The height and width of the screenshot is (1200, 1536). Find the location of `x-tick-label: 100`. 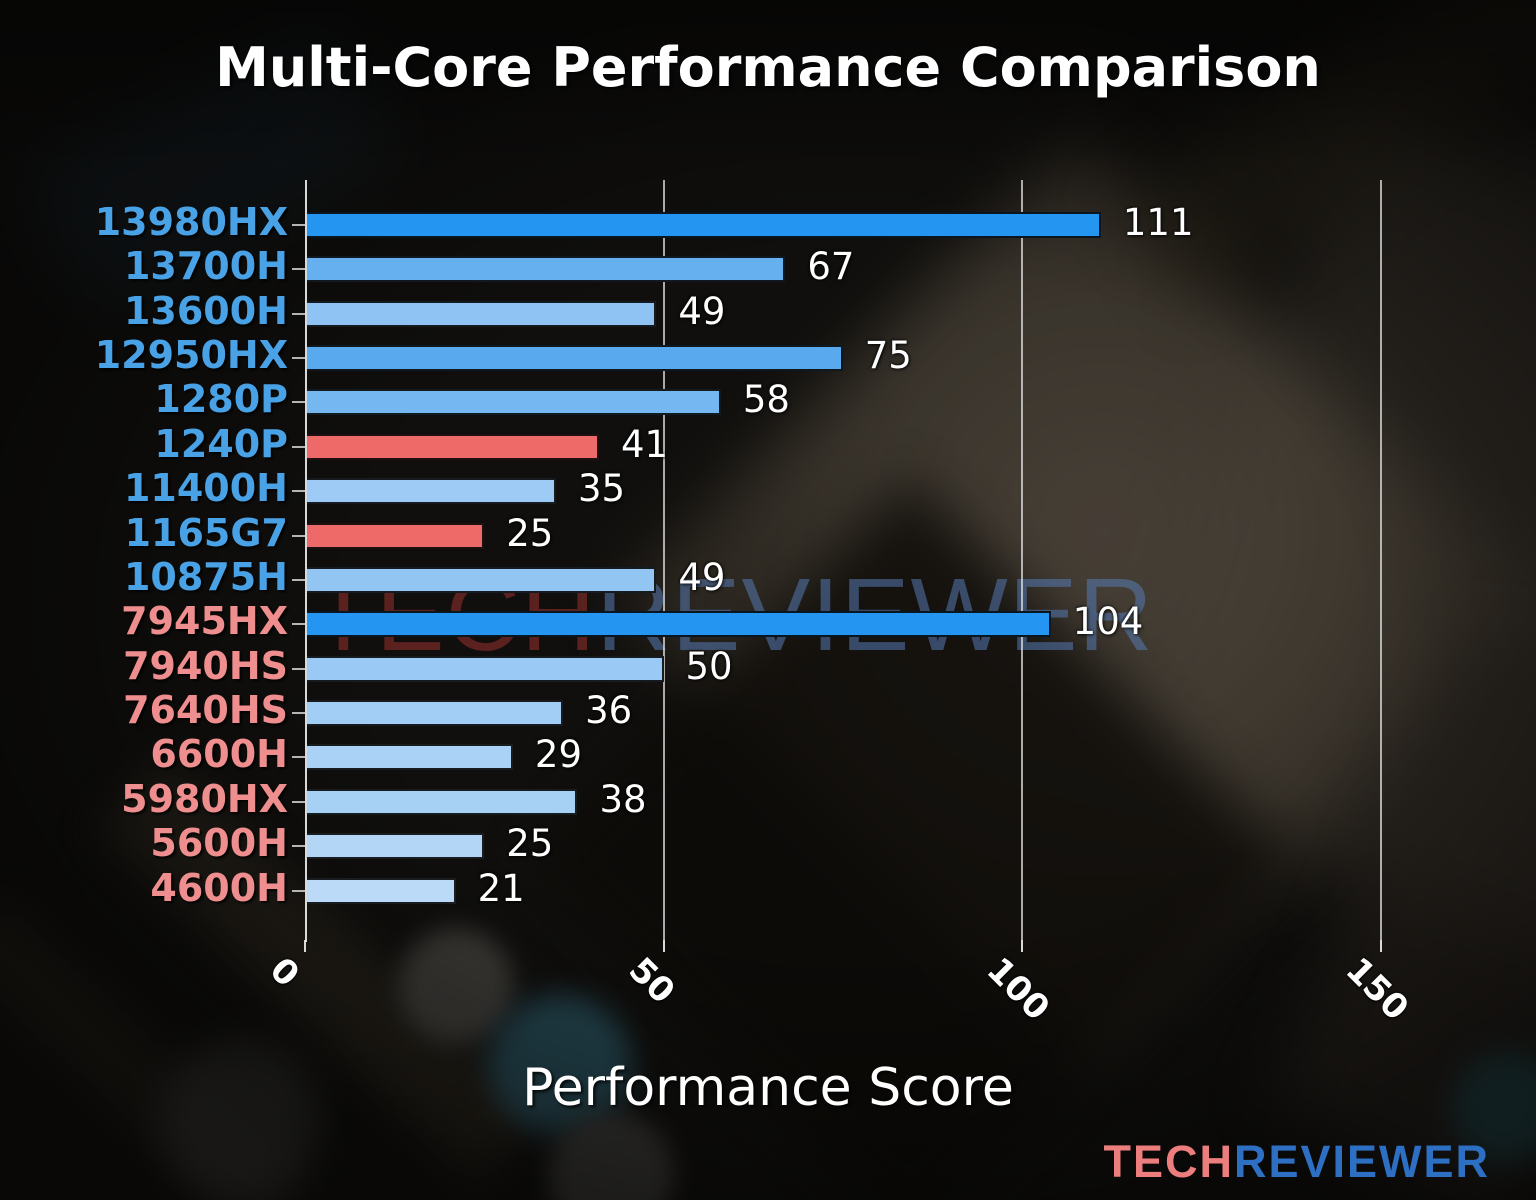

x-tick-label: 100 is located at coordinates (1018, 989).